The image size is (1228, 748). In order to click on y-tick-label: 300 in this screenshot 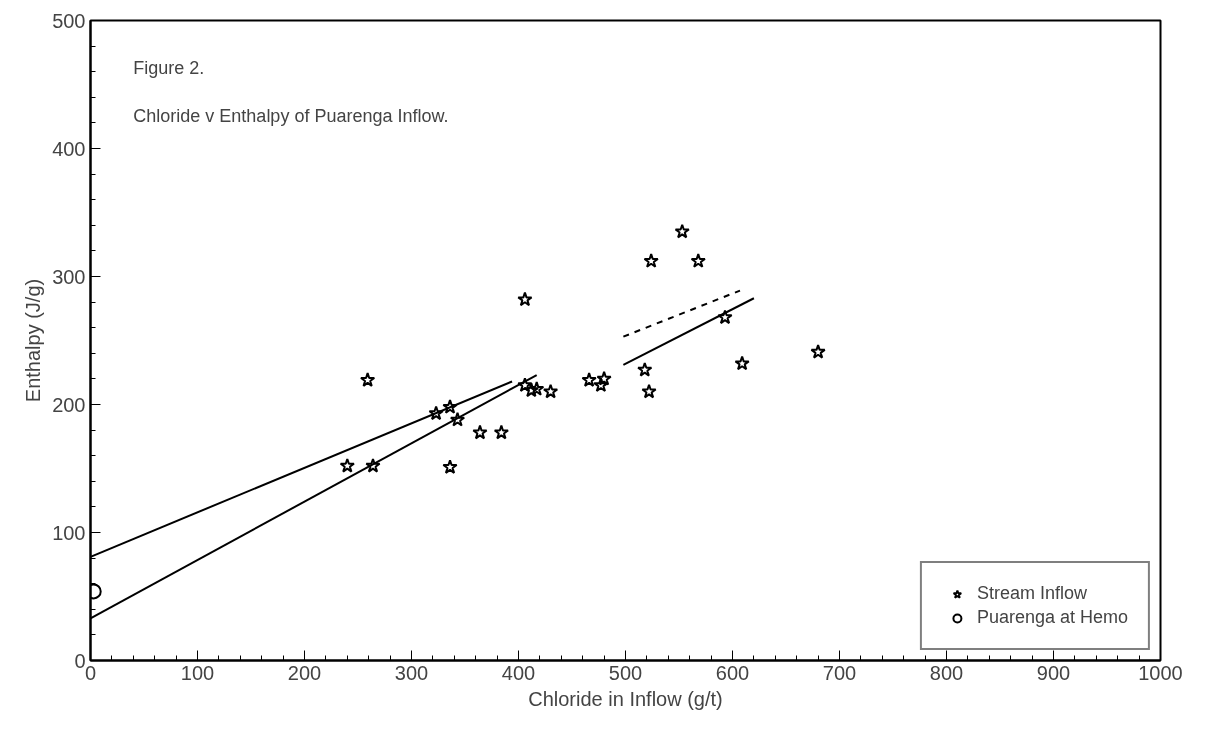, I will do `click(69, 276)`.